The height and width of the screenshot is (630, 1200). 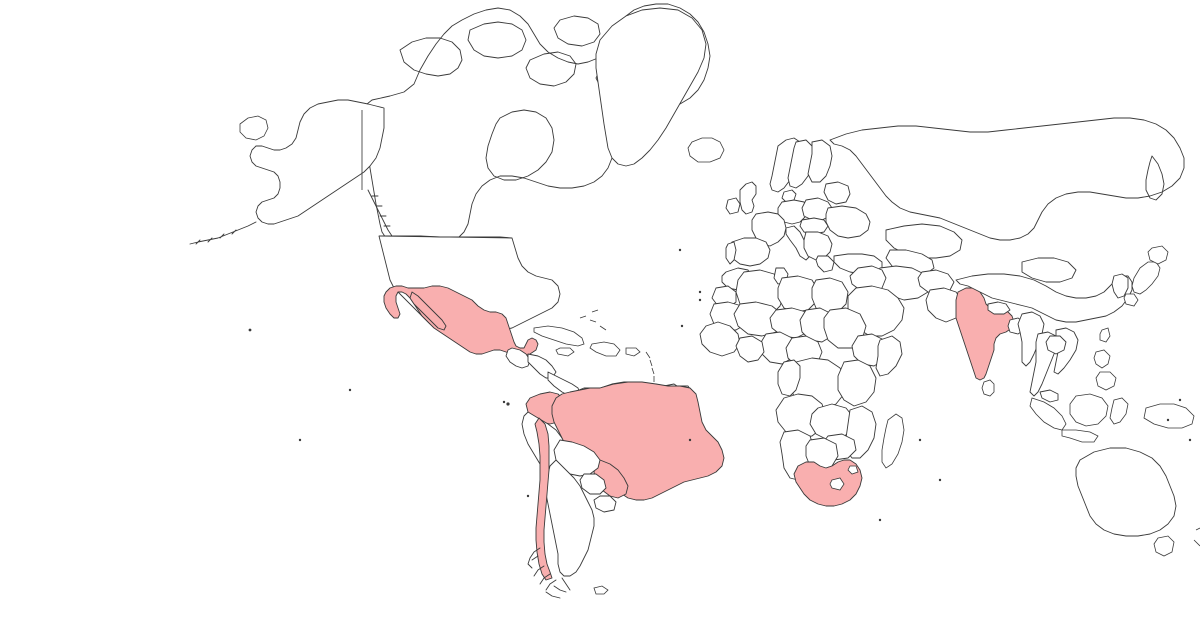 I want to click on island-speck-canaries, so click(x=700, y=292).